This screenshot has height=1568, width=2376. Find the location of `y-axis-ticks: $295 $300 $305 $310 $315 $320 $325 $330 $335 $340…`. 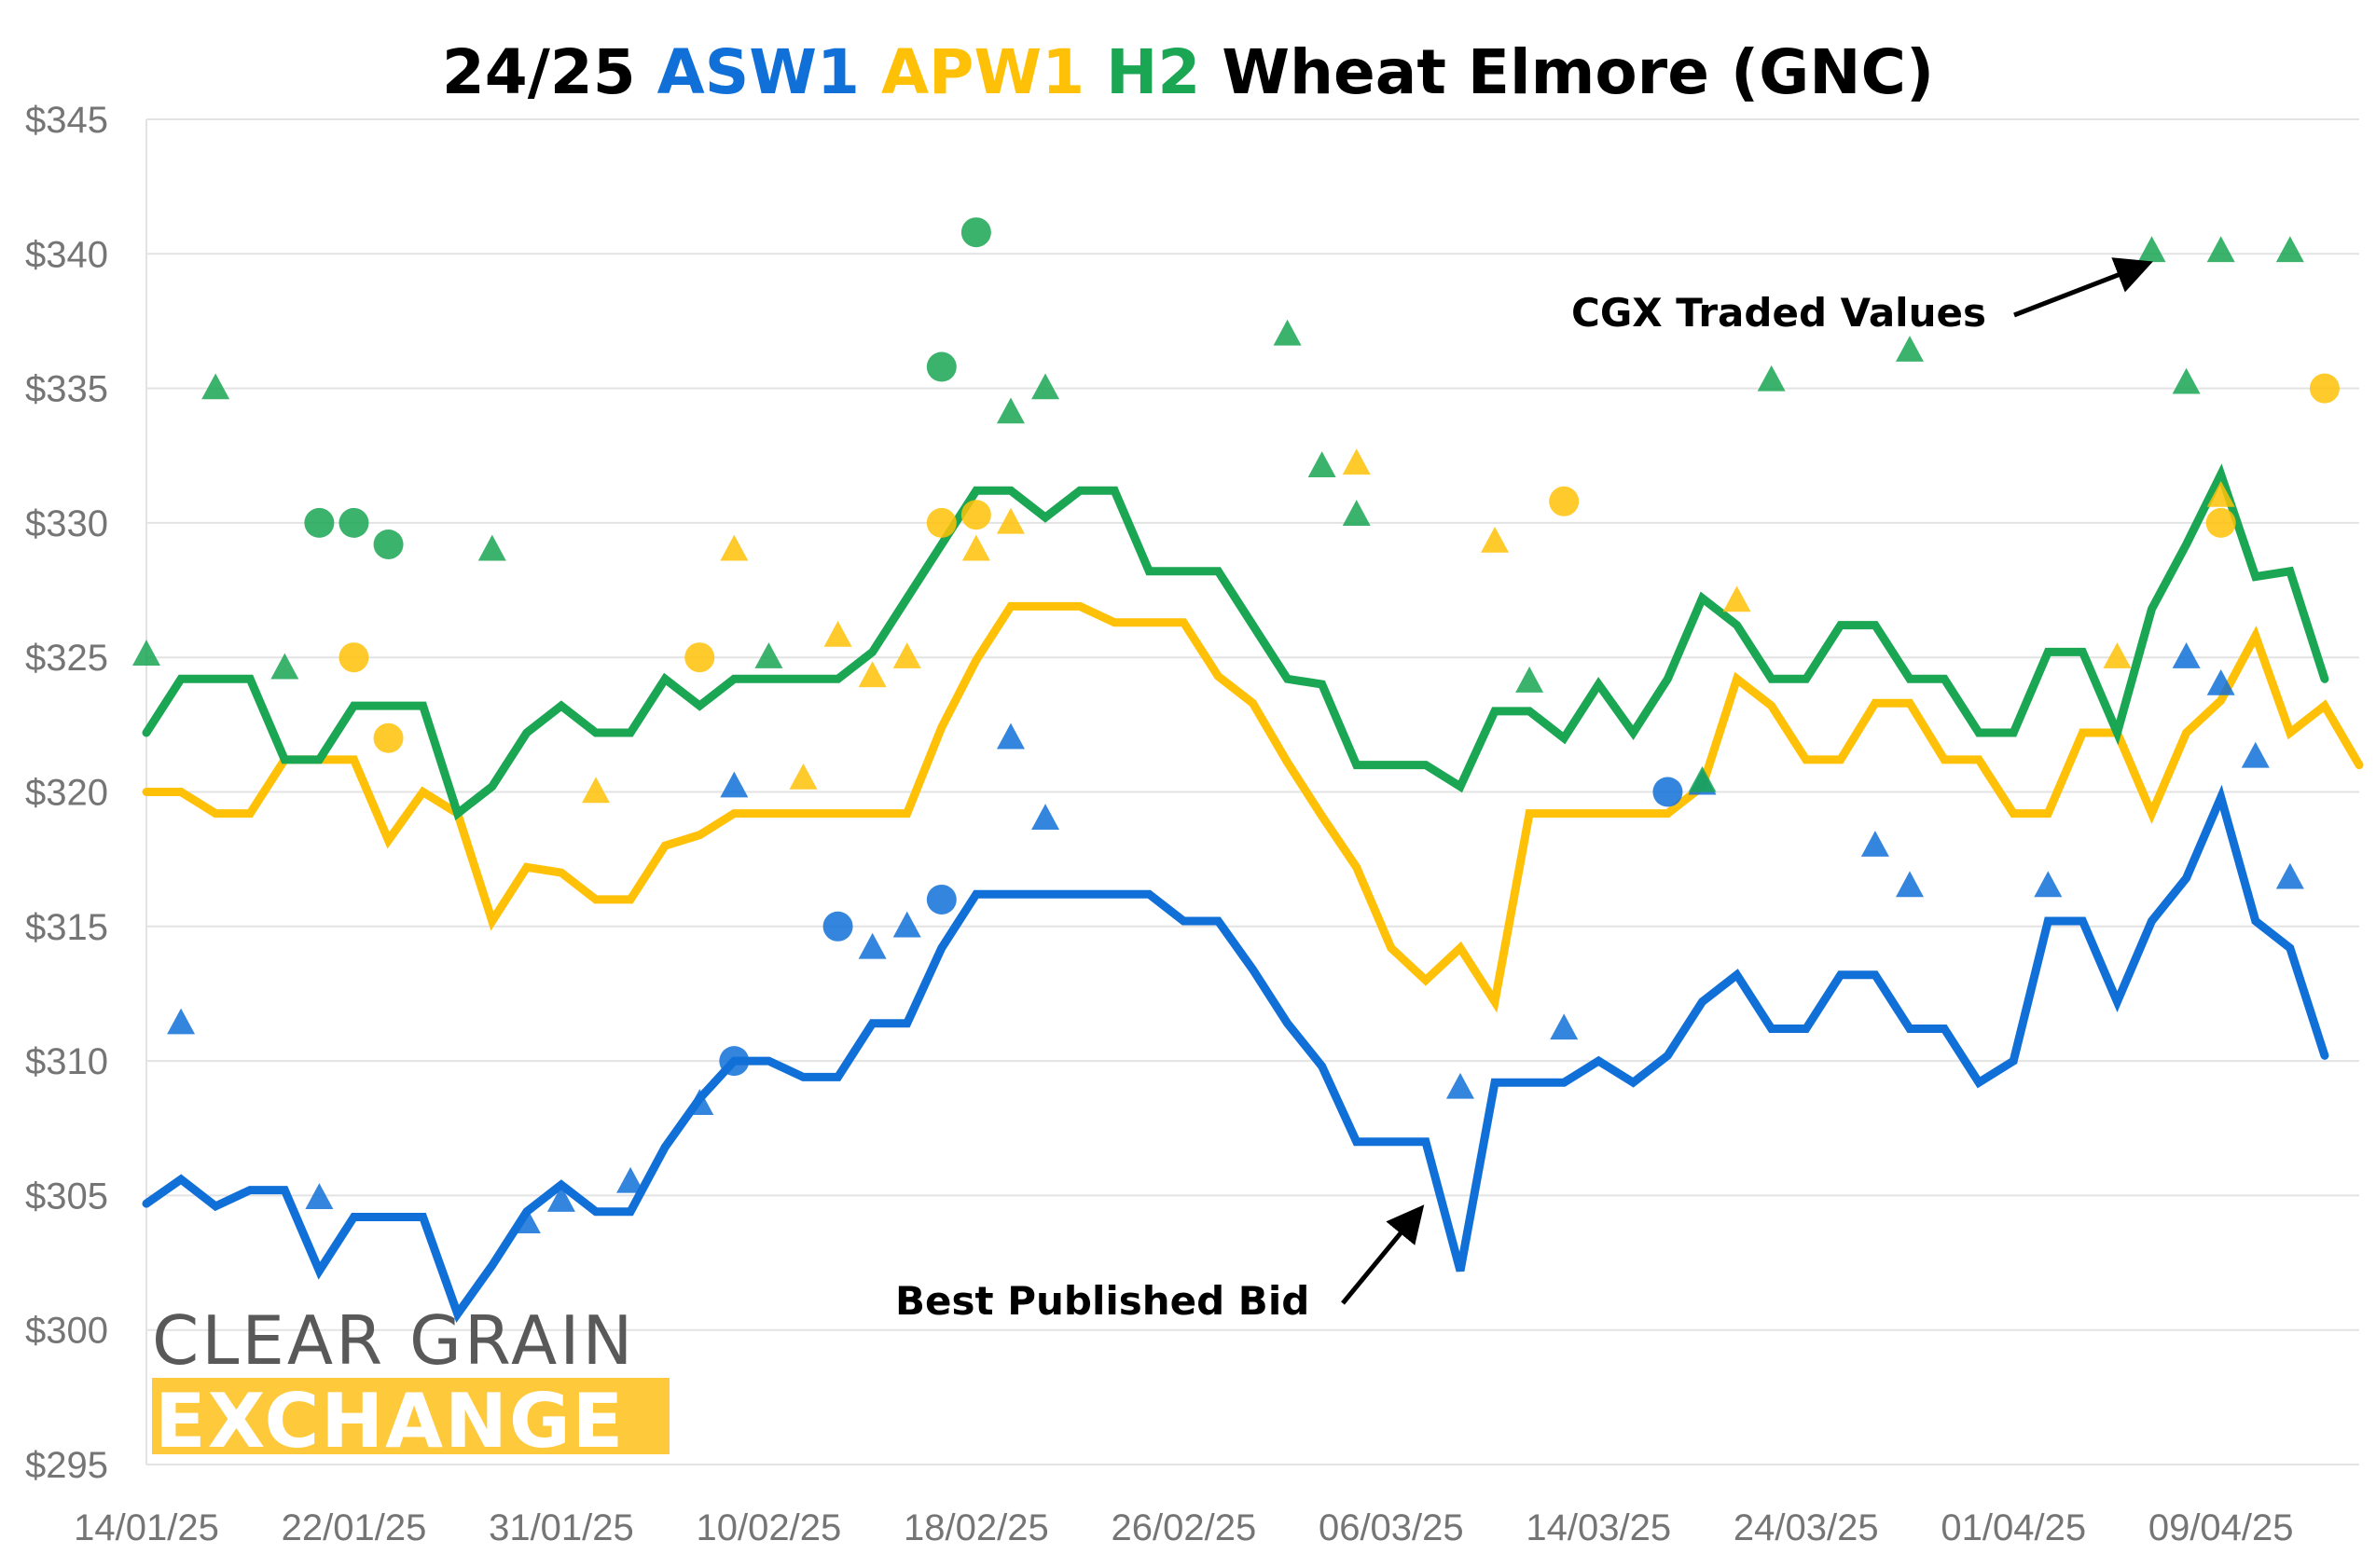

y-axis-ticks: $295 $300 $305 $310 $315 $320 $325 $330 $335 $340… is located at coordinates (66, 793).